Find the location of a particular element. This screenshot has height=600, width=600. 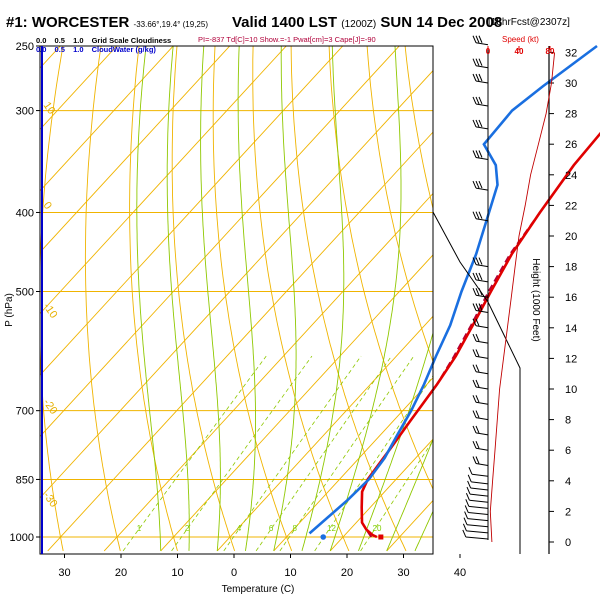

legend-water-2: 1.0 is located at coordinates (78, 49).